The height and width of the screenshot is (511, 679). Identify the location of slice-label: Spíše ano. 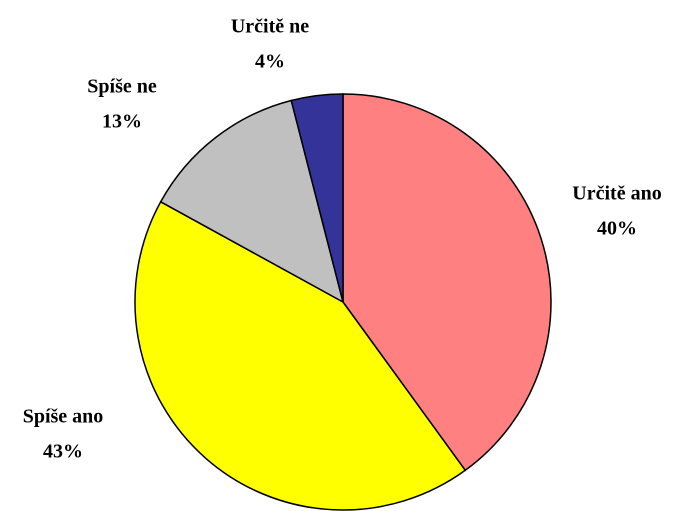
(63, 417).